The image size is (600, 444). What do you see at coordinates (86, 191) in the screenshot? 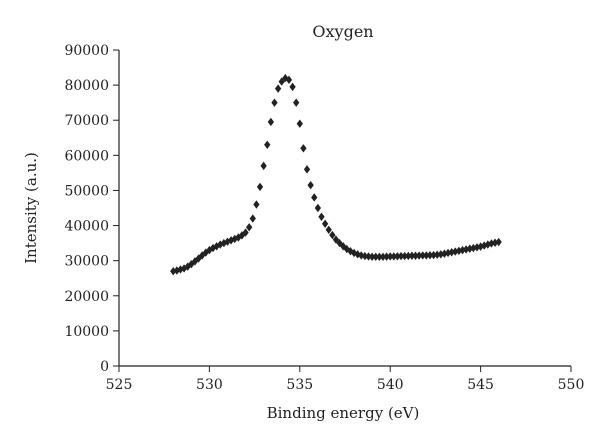
I see `y-tick-label: 50000` at bounding box center [86, 191].